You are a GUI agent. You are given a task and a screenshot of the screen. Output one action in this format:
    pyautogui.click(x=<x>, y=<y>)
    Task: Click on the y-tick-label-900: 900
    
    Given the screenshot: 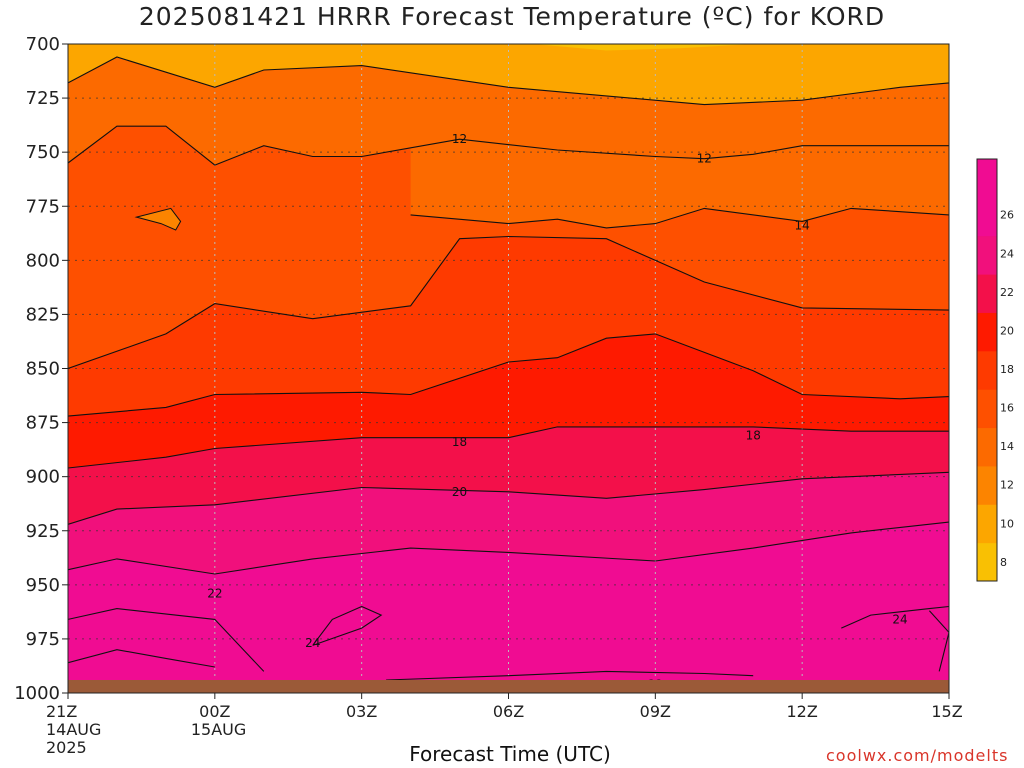 What is the action you would take?
    pyautogui.click(x=43, y=477)
    